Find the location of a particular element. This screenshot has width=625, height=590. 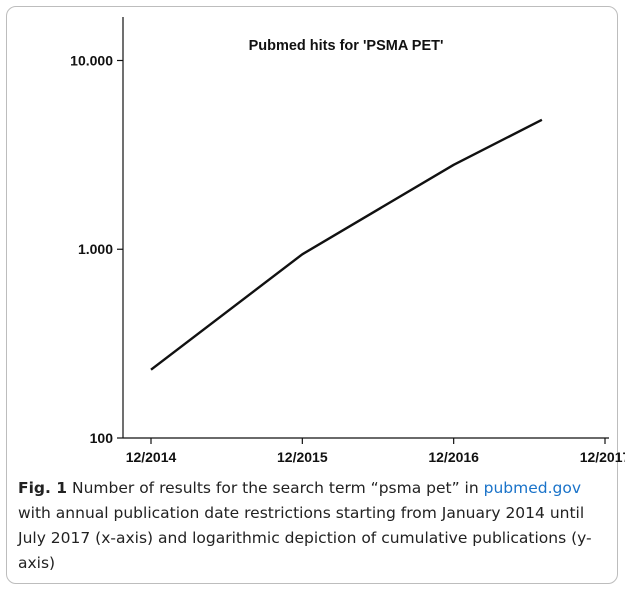

caption-pubmed-link: pubmed.gov is located at coordinates (532, 488).